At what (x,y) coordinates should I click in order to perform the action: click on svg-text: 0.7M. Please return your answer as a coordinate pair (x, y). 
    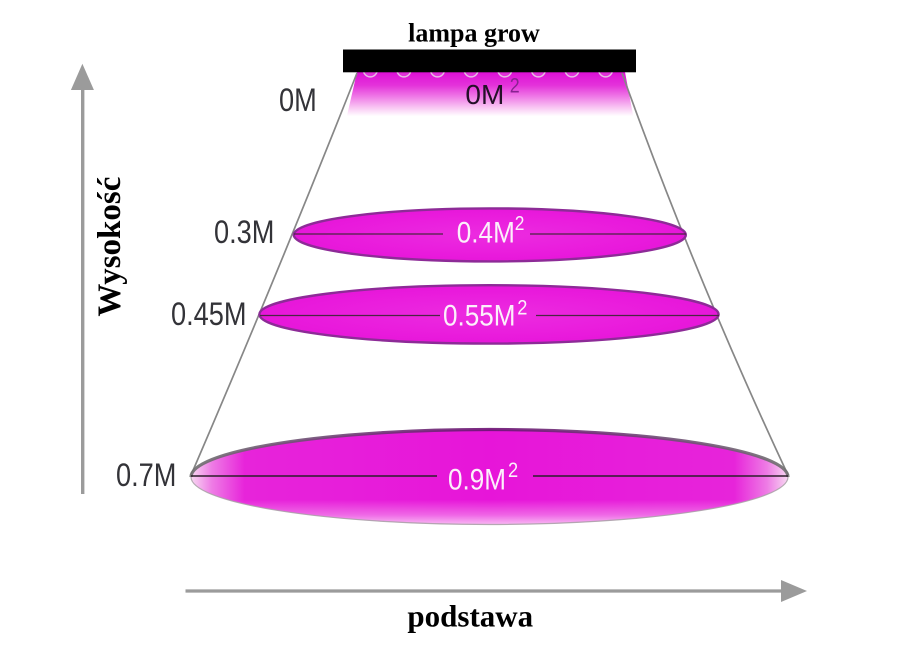
    Looking at the image, I should click on (146, 476).